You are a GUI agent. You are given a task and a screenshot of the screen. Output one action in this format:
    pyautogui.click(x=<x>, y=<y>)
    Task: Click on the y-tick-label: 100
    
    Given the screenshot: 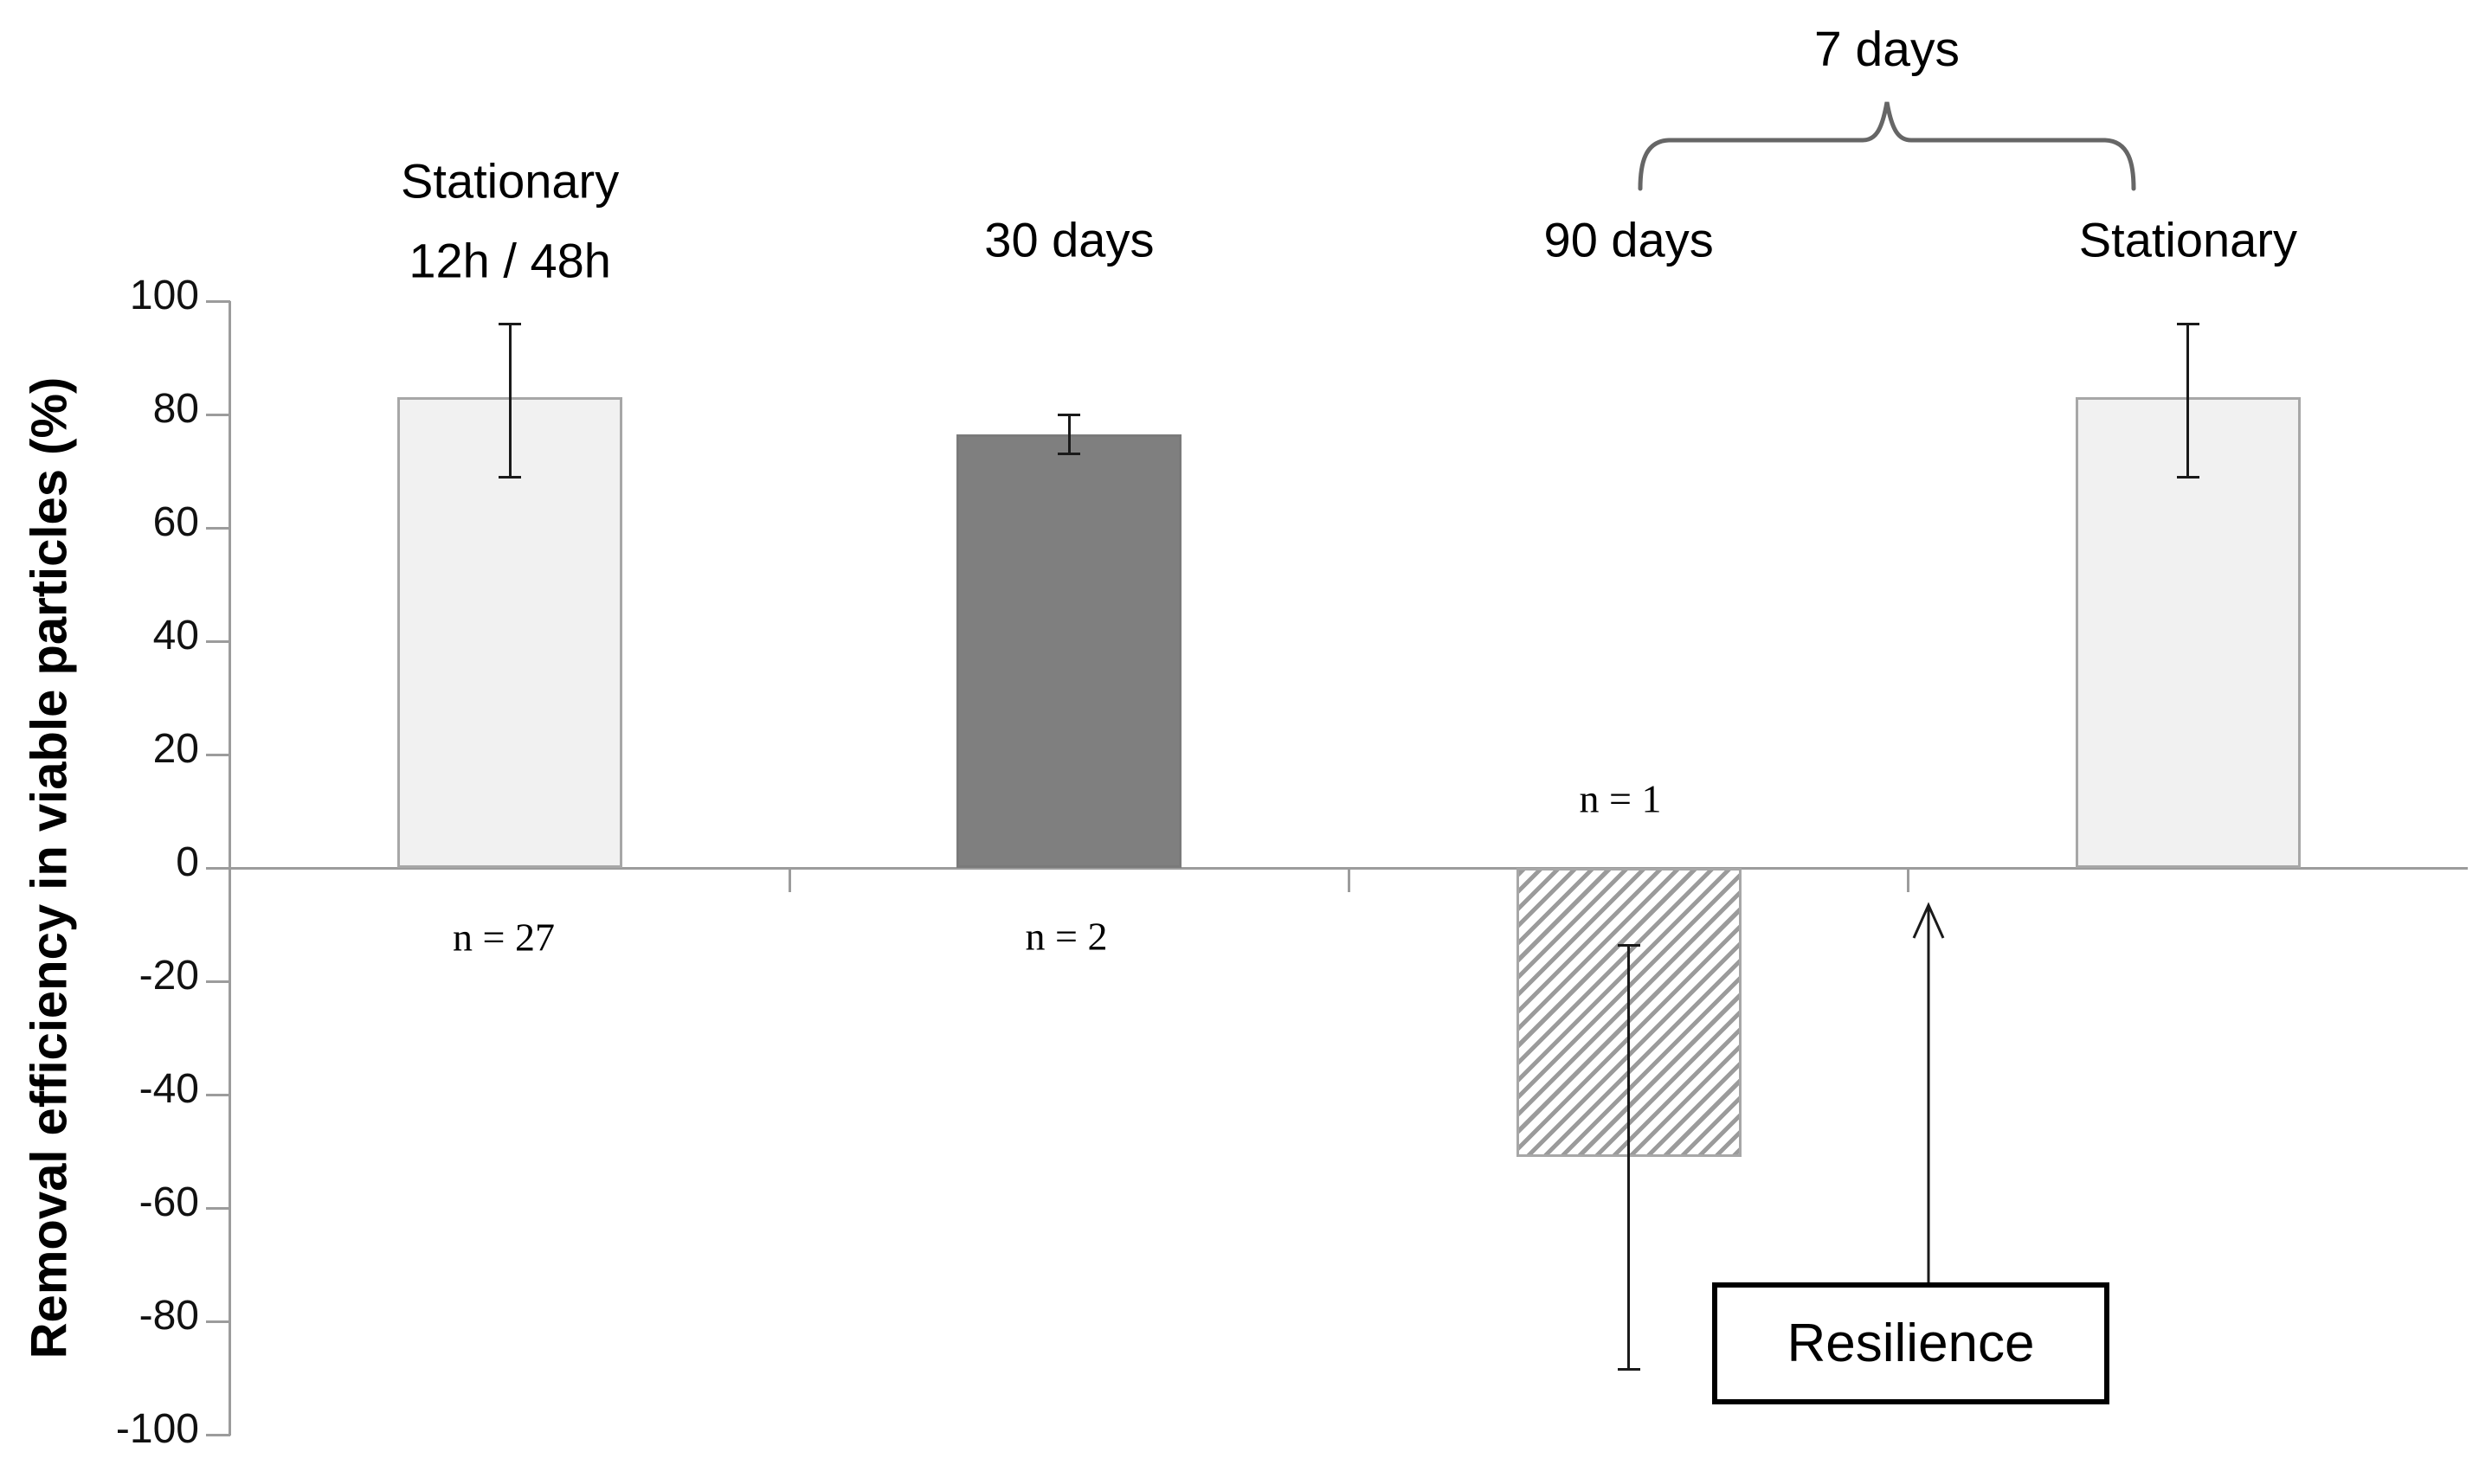 What is the action you would take?
    pyautogui.click(x=164, y=295)
    